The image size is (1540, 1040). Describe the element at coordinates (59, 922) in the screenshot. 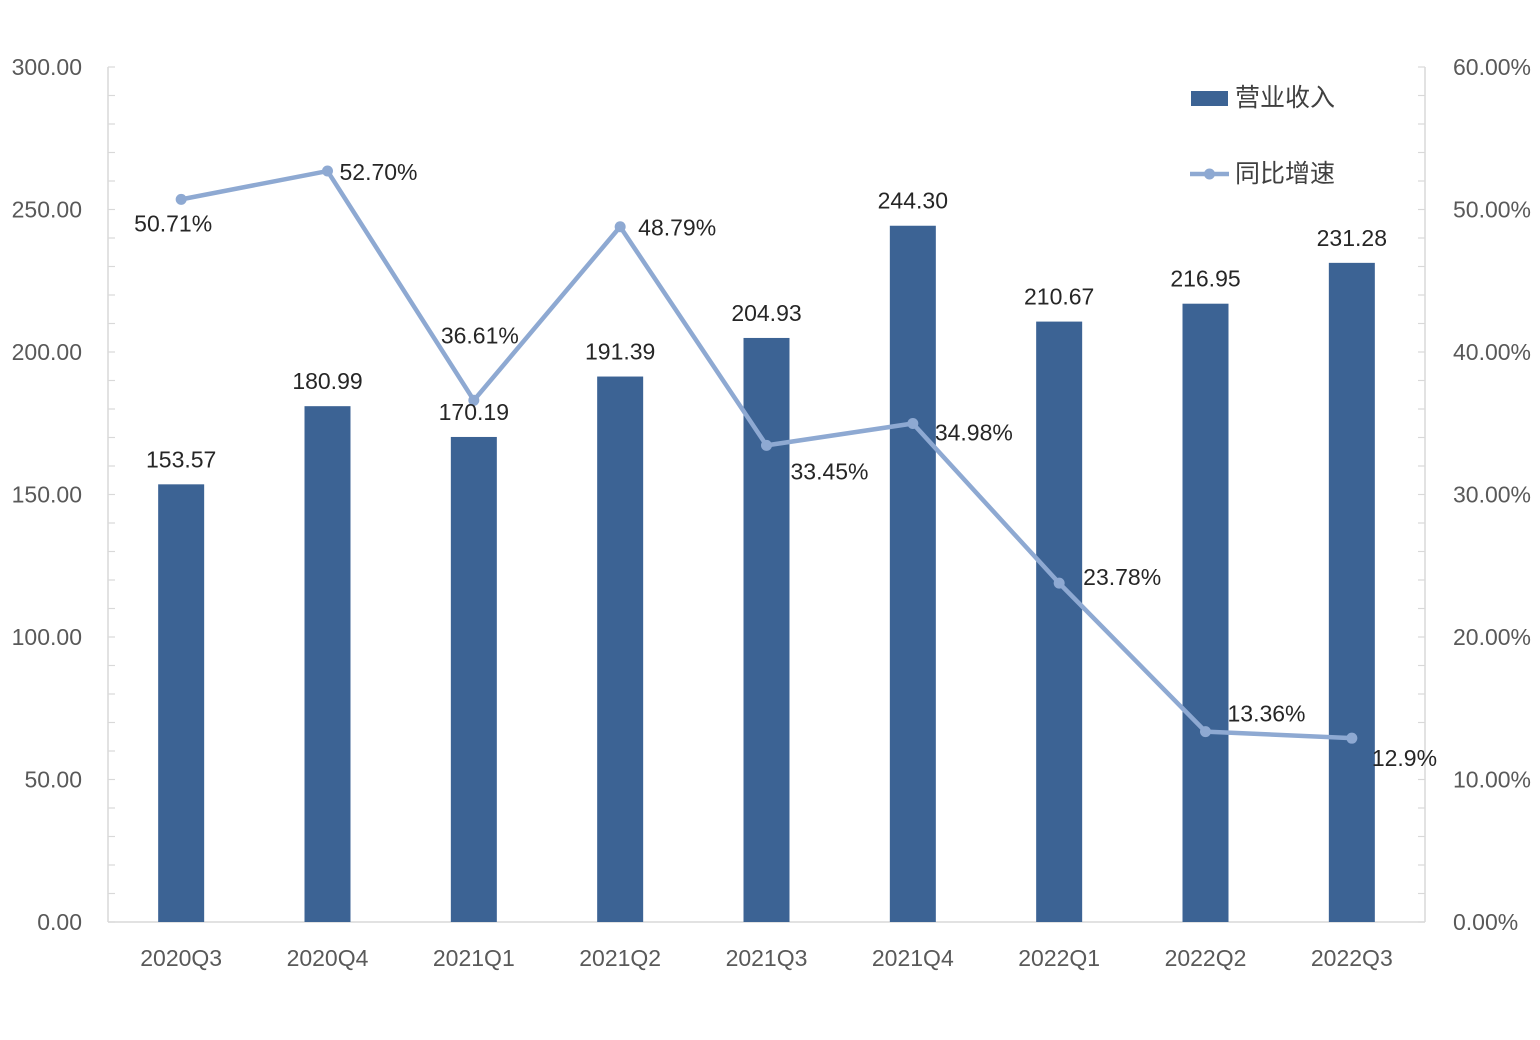

I see `left-tick-label: 0.00` at that location.